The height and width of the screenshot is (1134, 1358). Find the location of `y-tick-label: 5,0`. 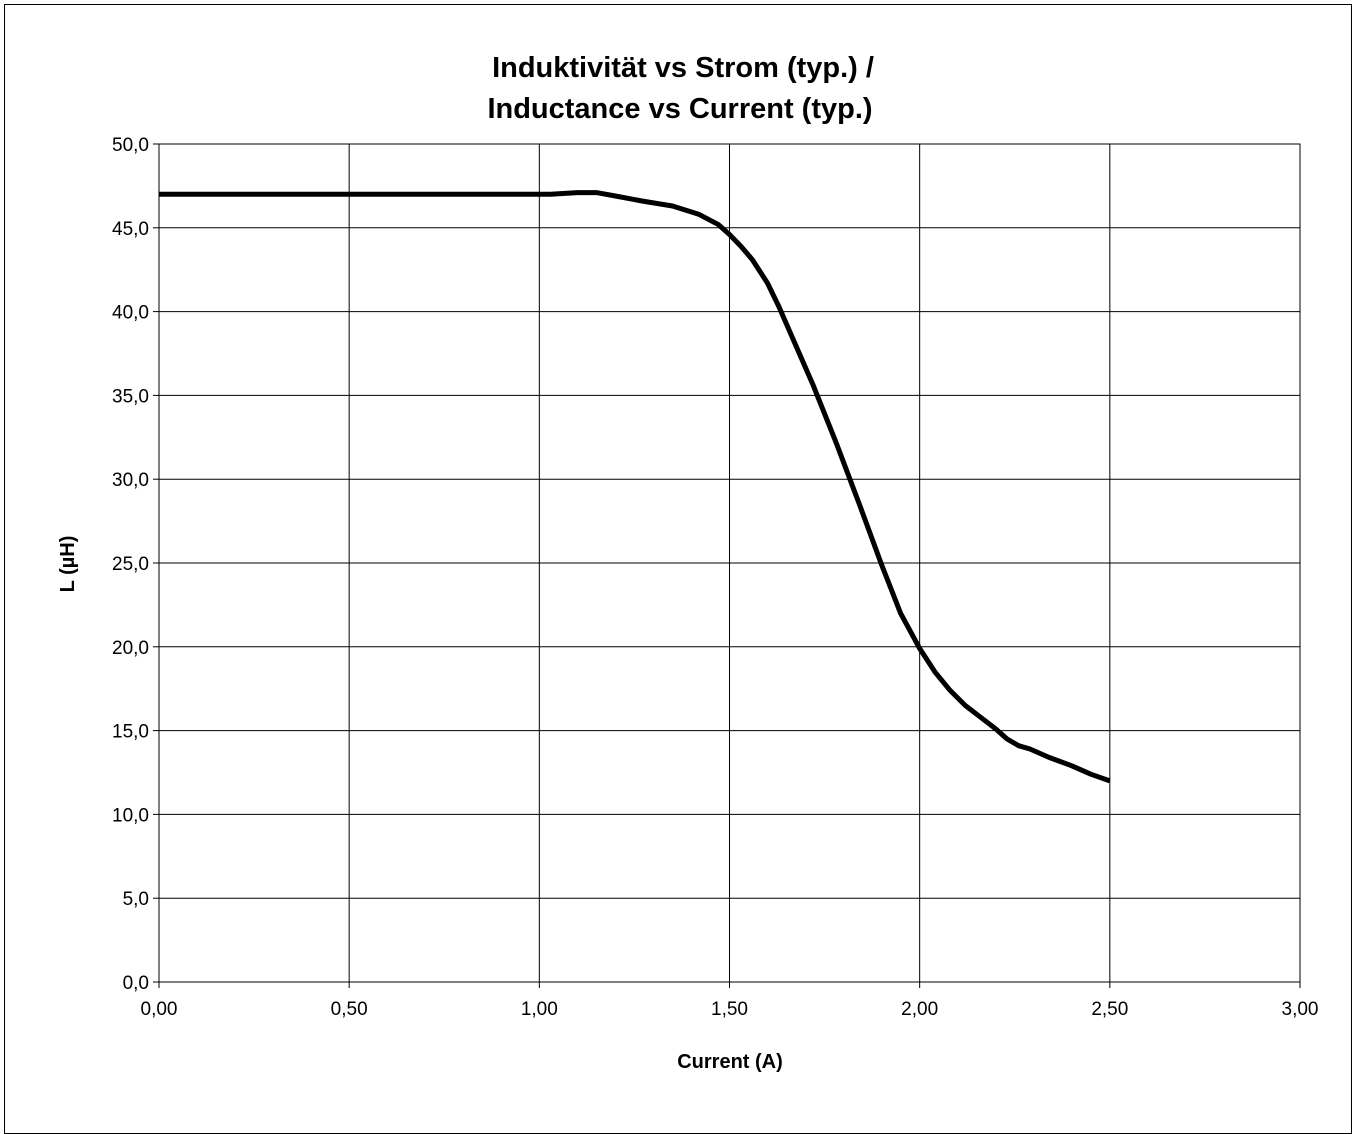

y-tick-label: 5,0 is located at coordinates (136, 899).